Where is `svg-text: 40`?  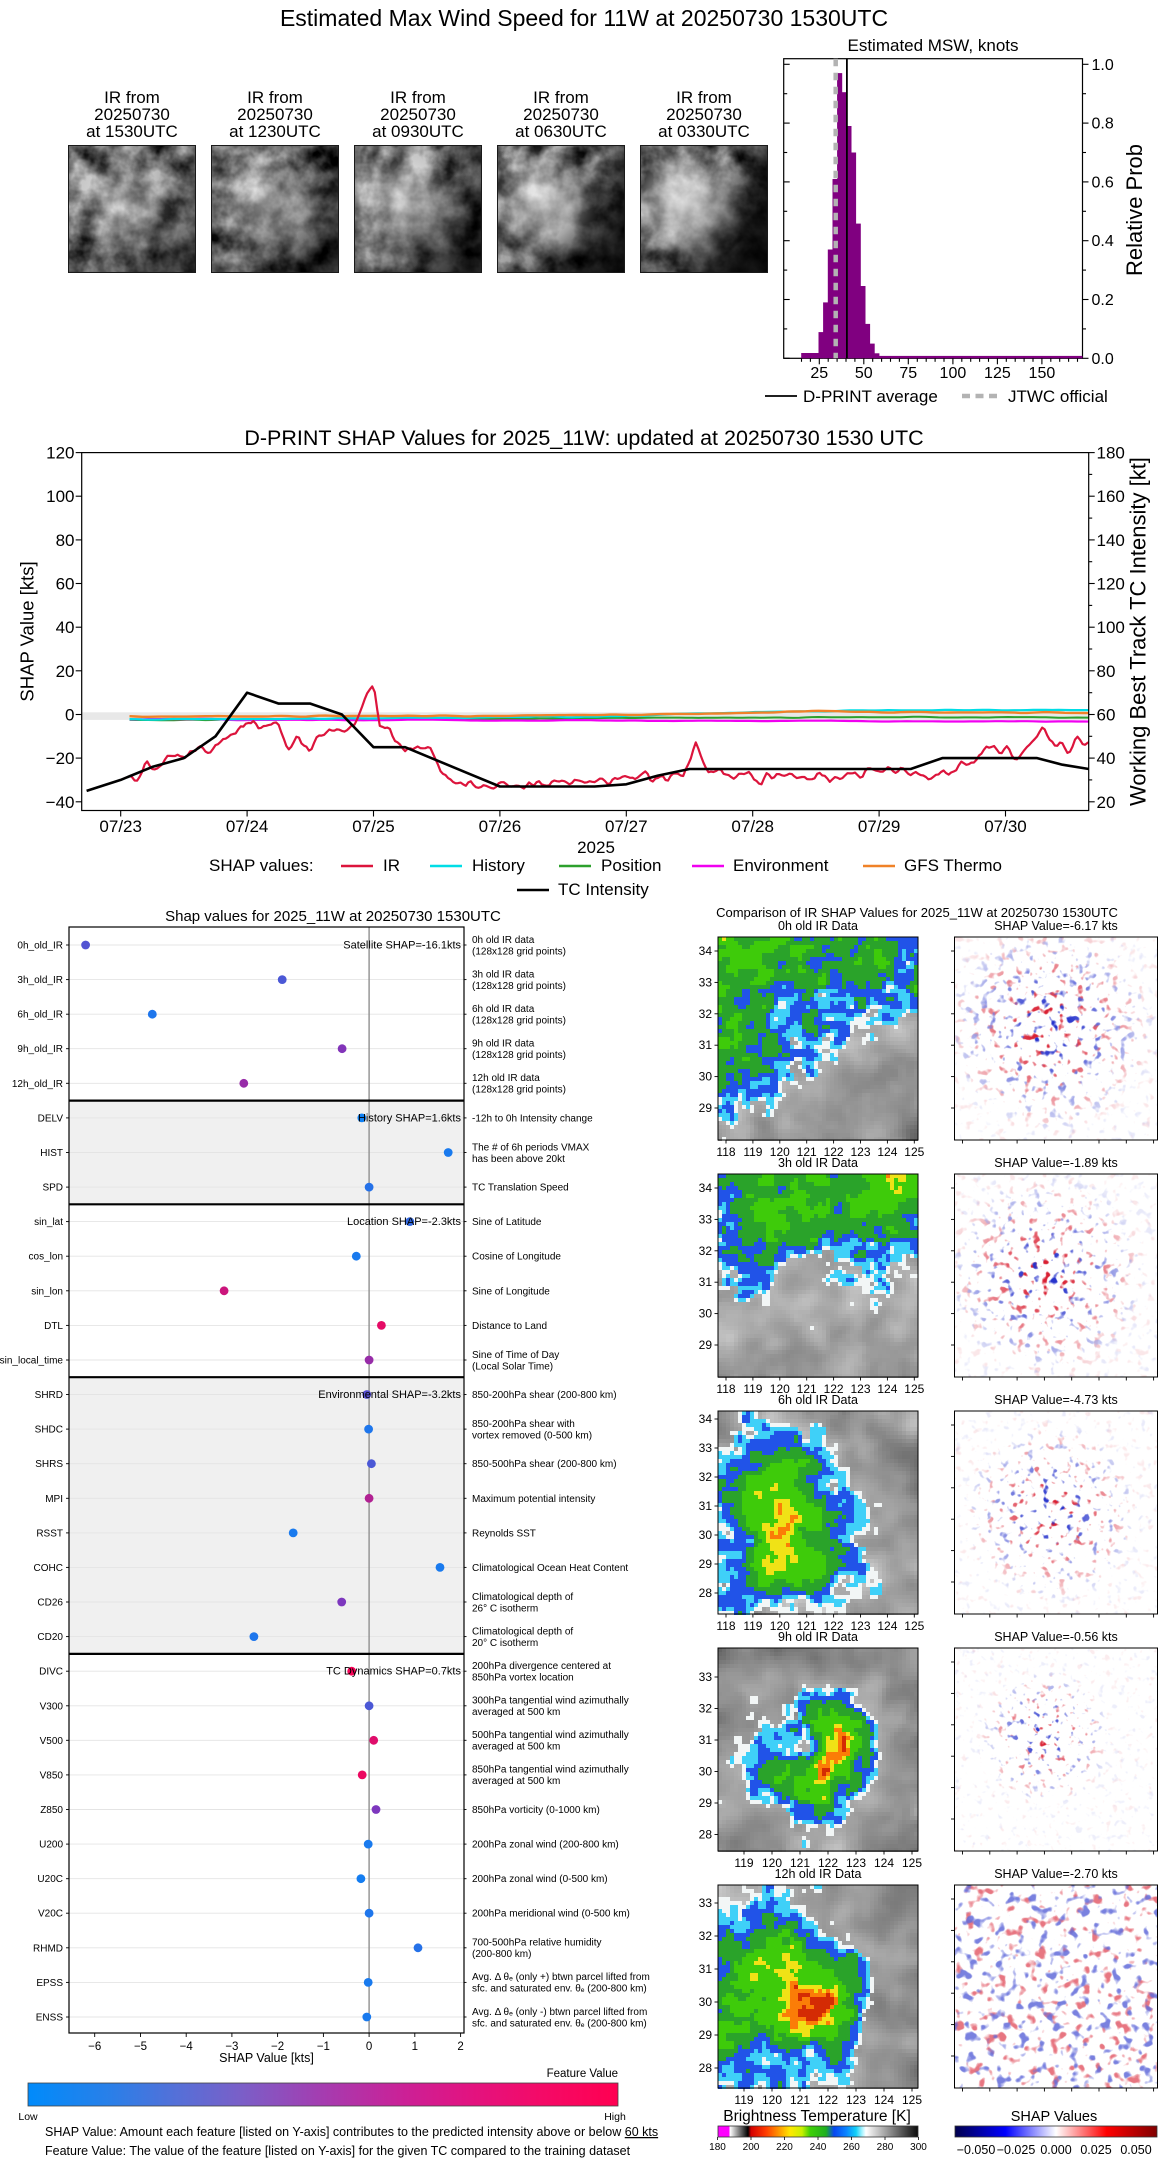
svg-text: 40 is located at coordinates (65, 627).